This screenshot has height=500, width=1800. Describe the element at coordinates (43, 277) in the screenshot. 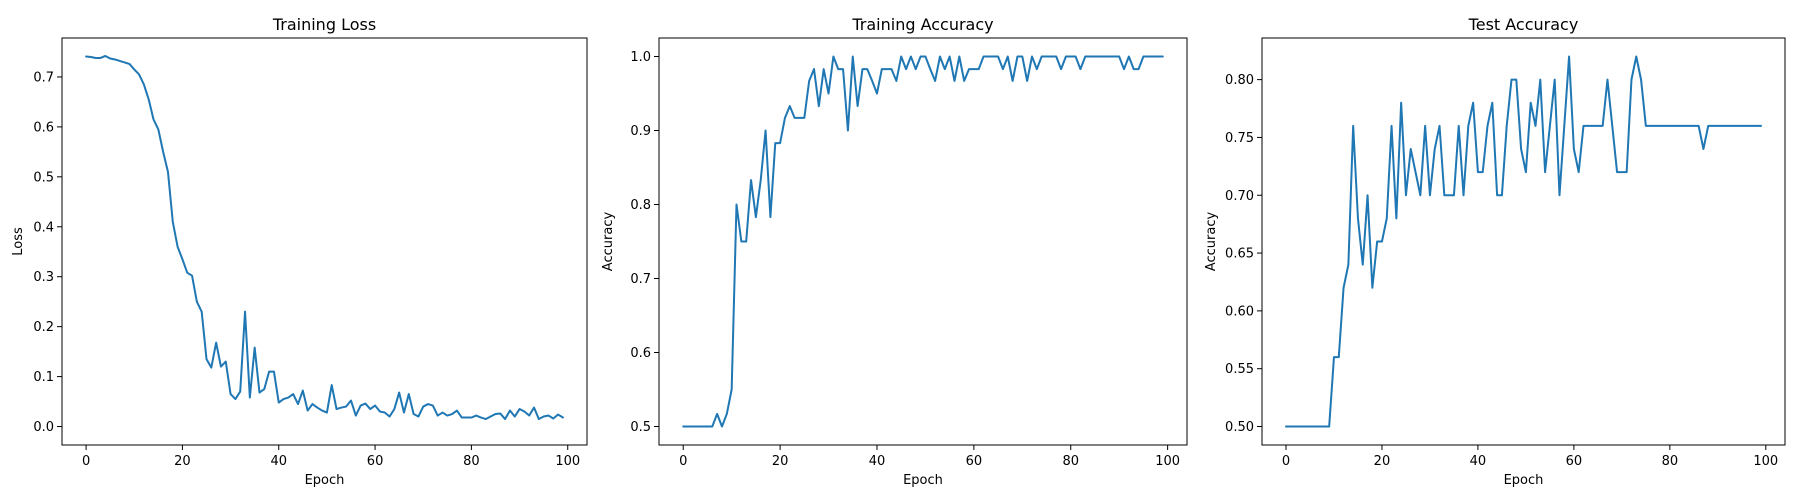

I see `y-tick-label: 0.3` at that location.